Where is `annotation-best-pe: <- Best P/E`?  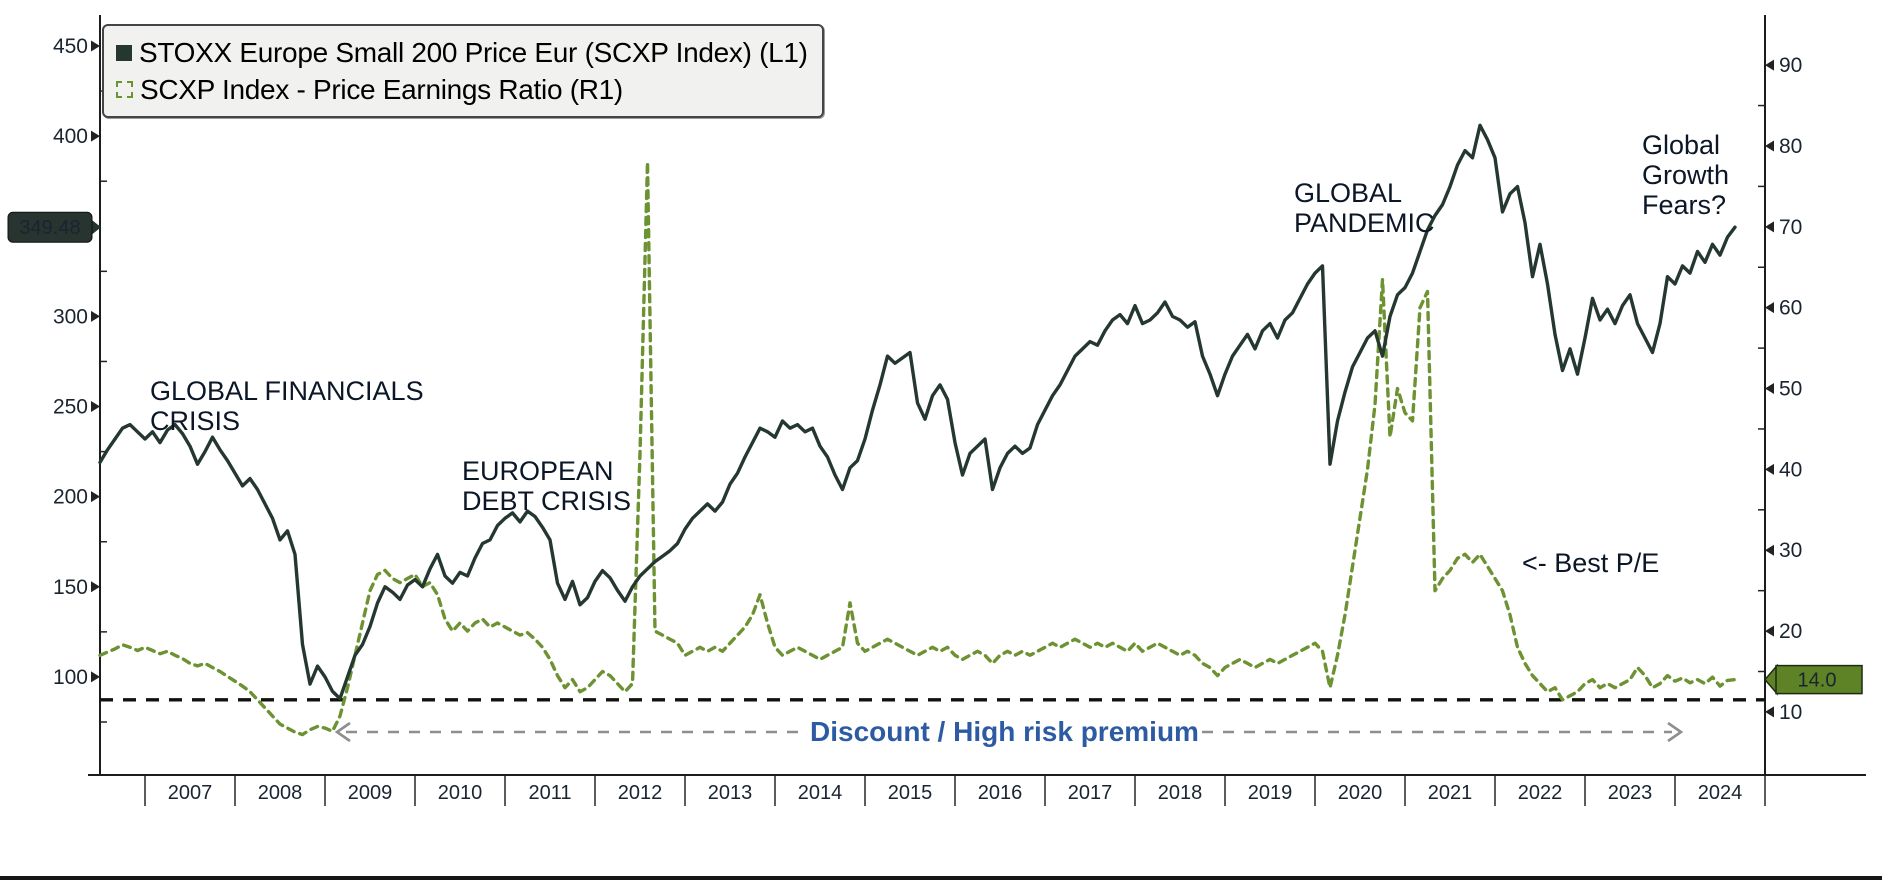 annotation-best-pe: <- Best P/E is located at coordinates (1590, 563).